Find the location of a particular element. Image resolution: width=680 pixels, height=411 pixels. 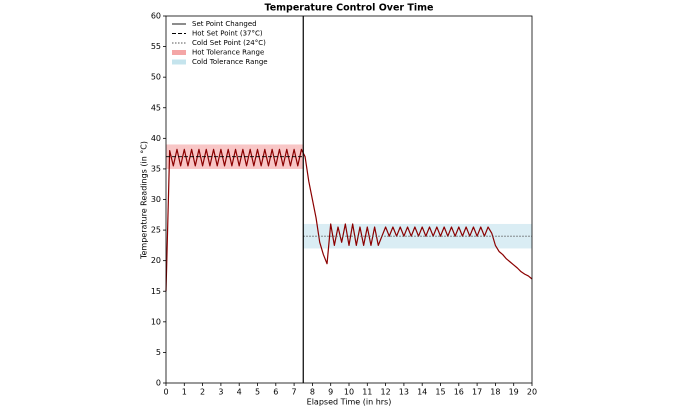

x-tick-label: 0 is located at coordinates (165, 392).